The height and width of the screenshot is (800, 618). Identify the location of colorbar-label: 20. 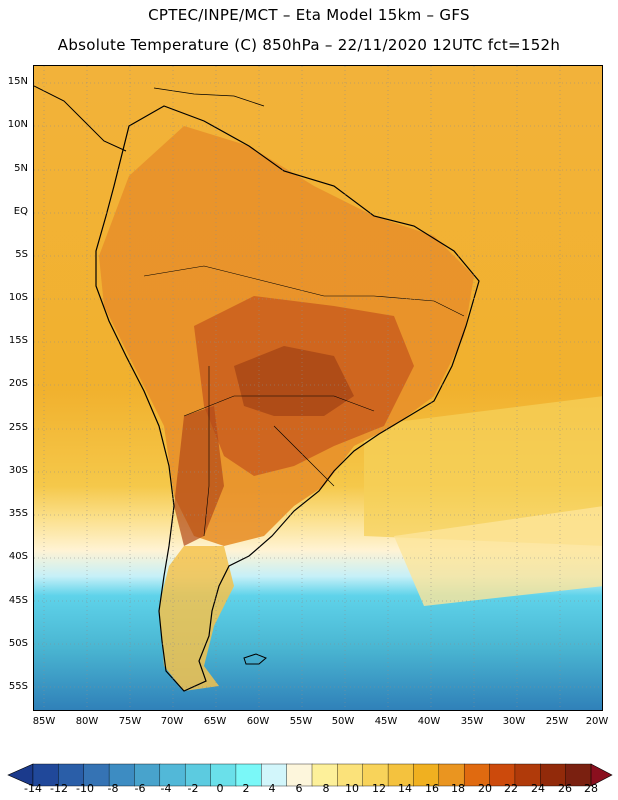
(485, 788).